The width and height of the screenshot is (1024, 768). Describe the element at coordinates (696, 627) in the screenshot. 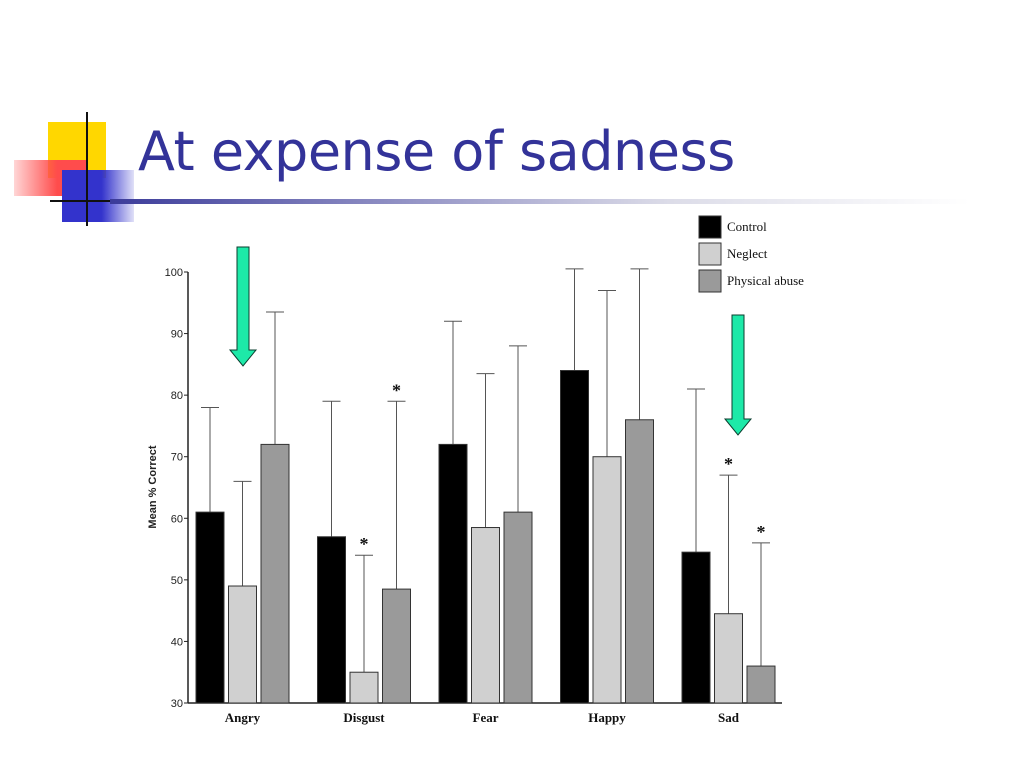

I see `bar-sad-control` at that location.